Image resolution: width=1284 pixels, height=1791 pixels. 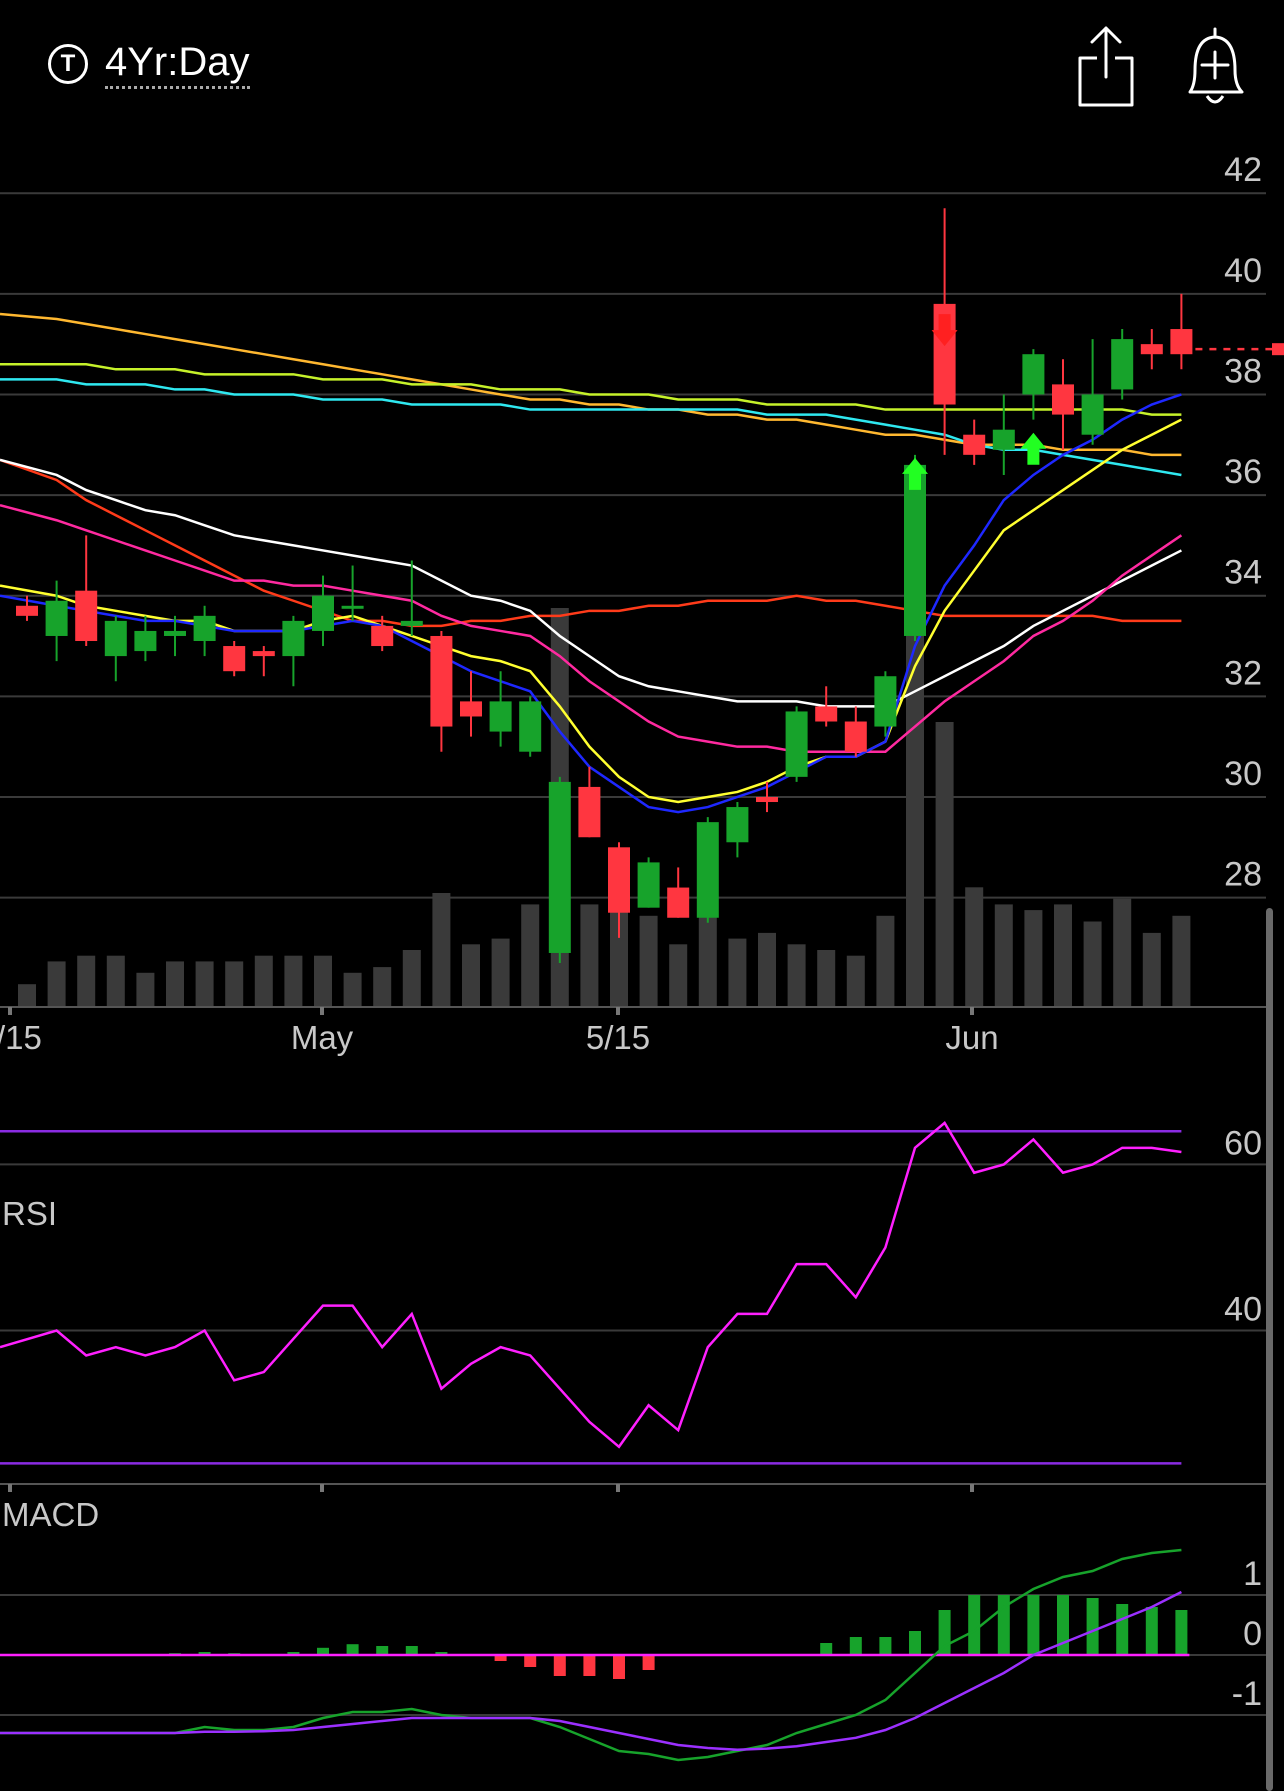 What do you see at coordinates (1243, 774) in the screenshot?
I see `price-tick-label: 30` at bounding box center [1243, 774].